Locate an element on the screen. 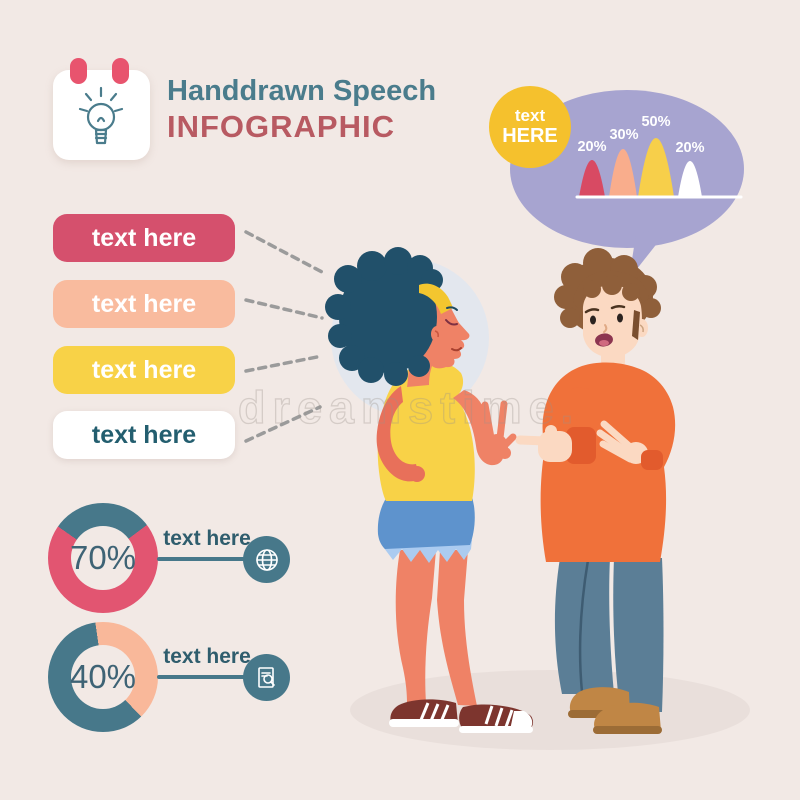  woman-sneakers is located at coordinates (461, 716).